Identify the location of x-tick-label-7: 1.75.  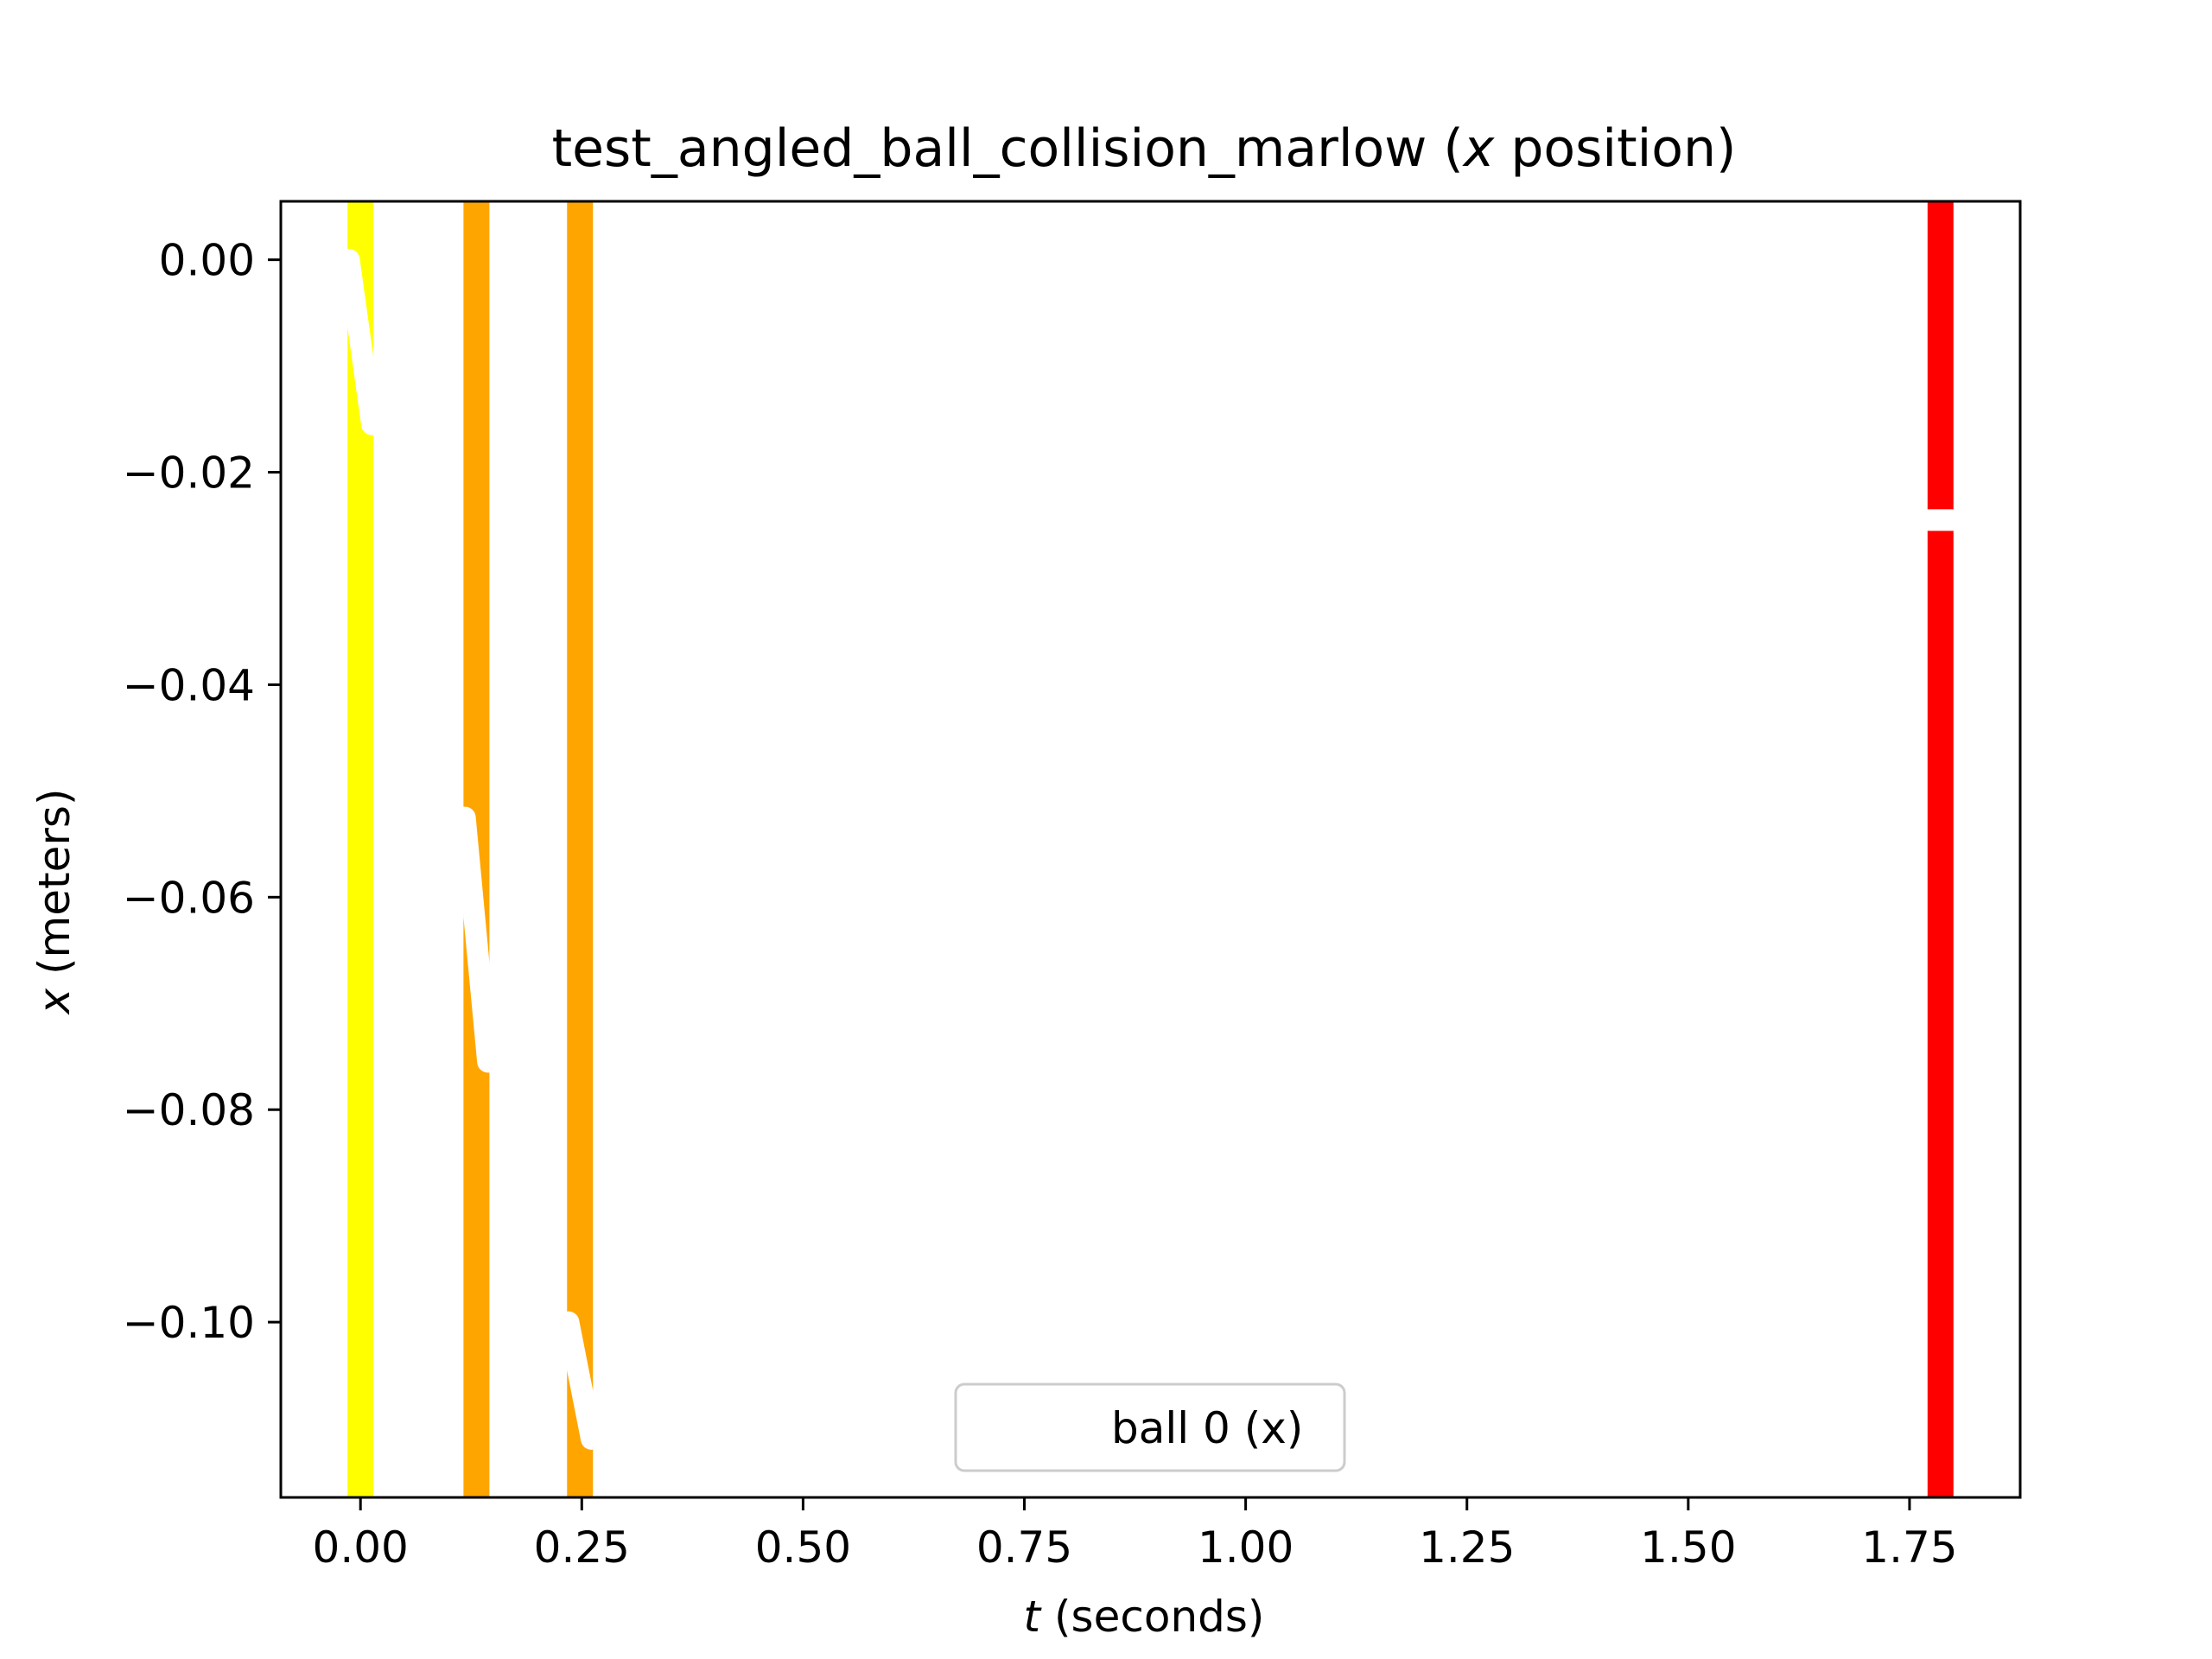
(1909, 1547).